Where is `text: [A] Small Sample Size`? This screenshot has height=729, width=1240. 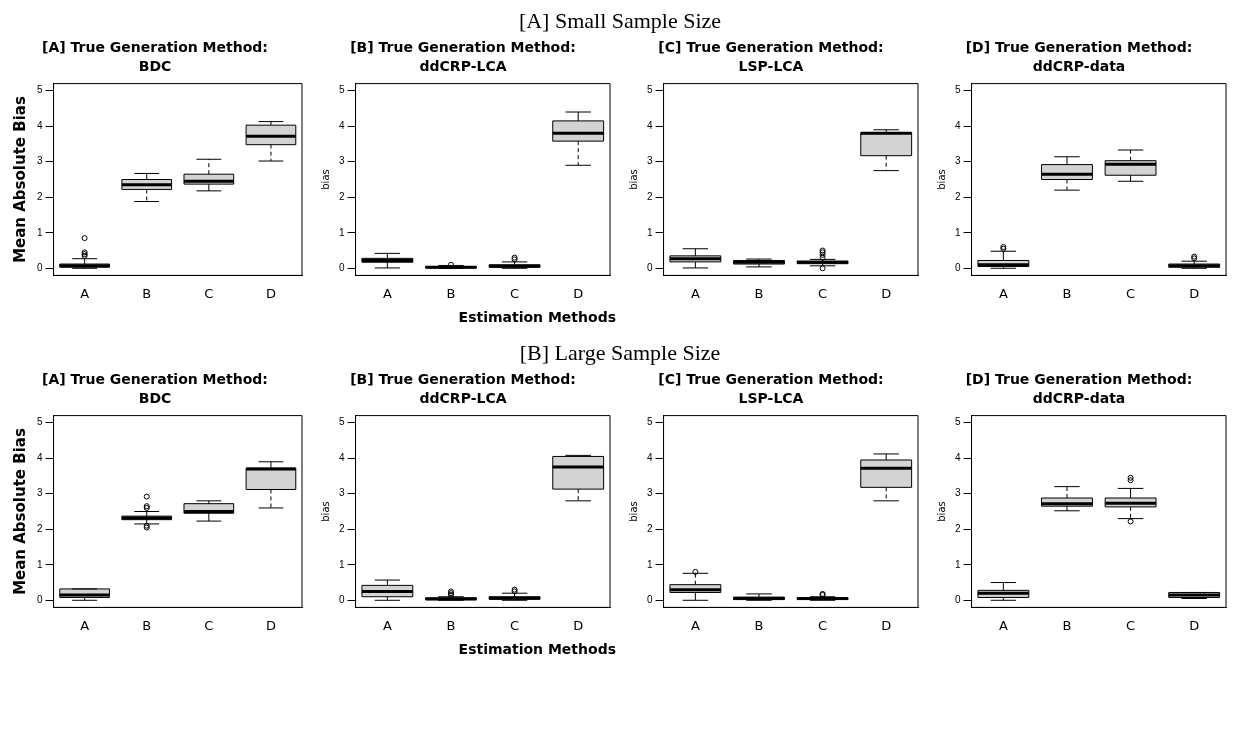 text: [A] Small Sample Size is located at coordinates (620, 21).